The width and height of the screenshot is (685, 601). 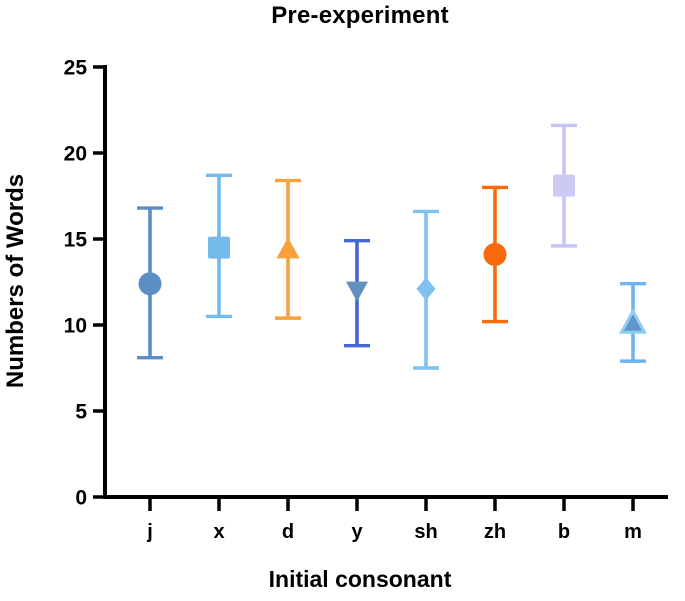 I want to click on x-tick-label-j: j, so click(x=149, y=532).